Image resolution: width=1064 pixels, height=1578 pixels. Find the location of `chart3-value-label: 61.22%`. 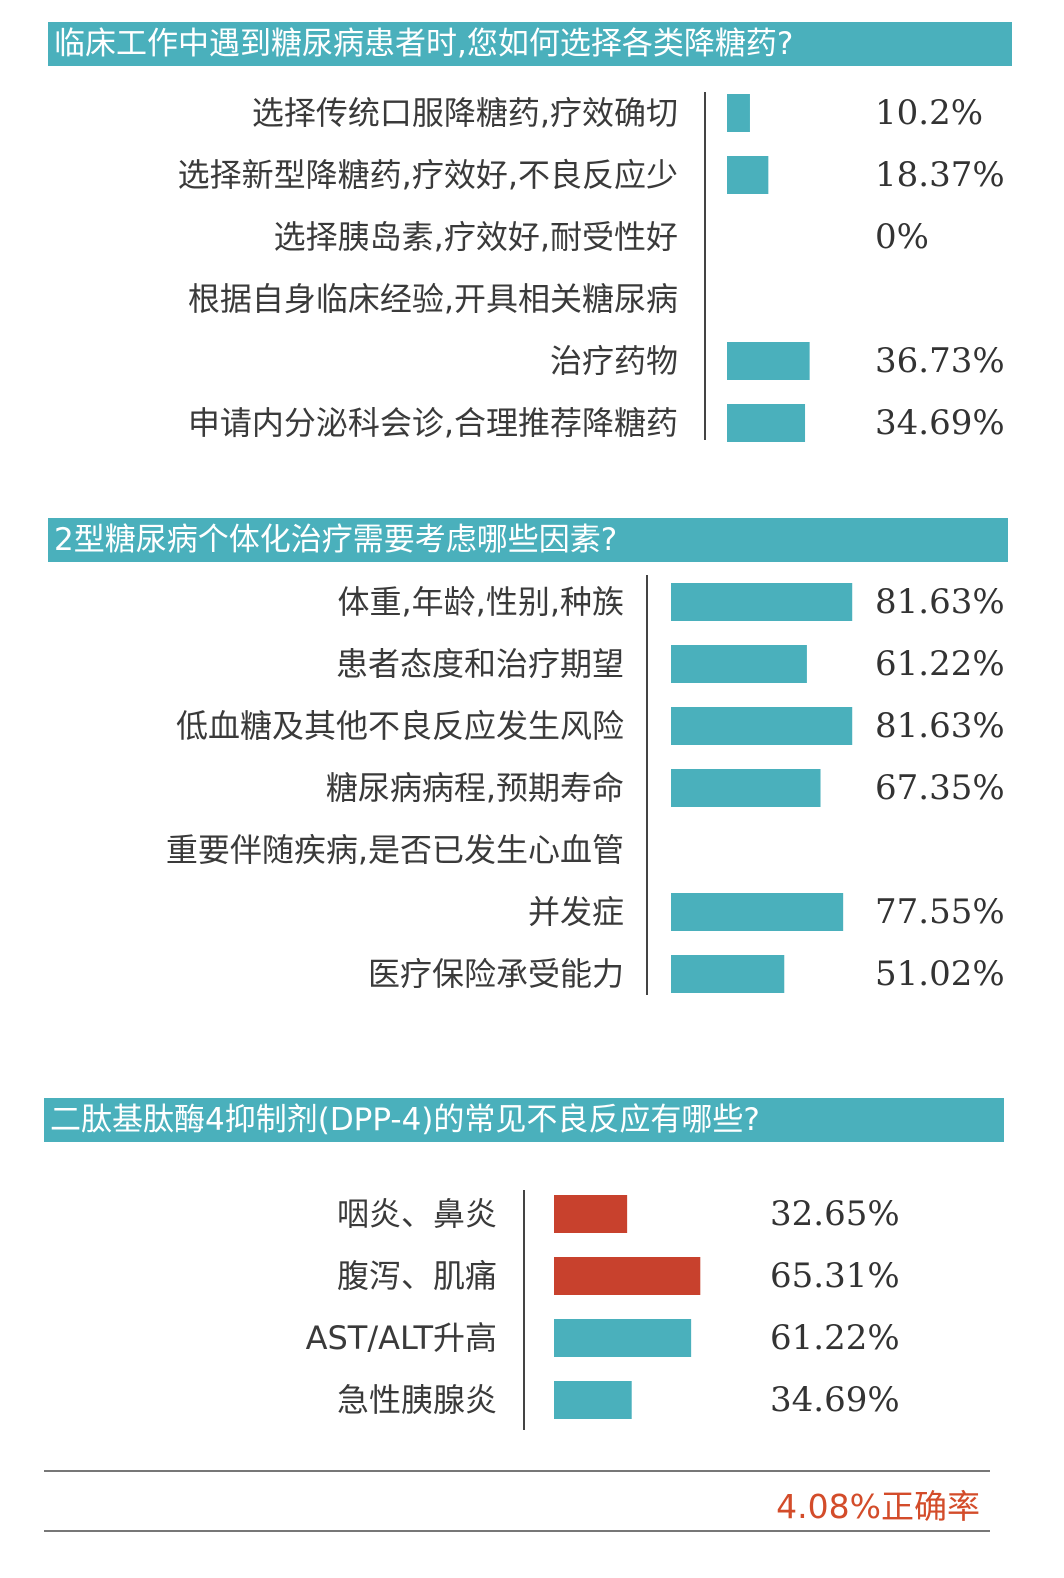

chart3-value-label: 61.22% is located at coordinates (835, 1338).